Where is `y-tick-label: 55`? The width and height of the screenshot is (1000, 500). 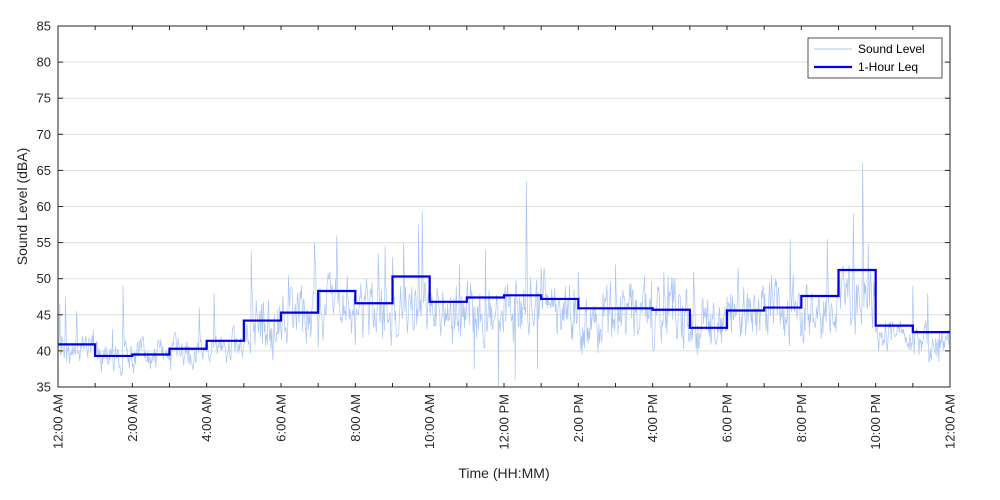
y-tick-label: 55 is located at coordinates (44, 242).